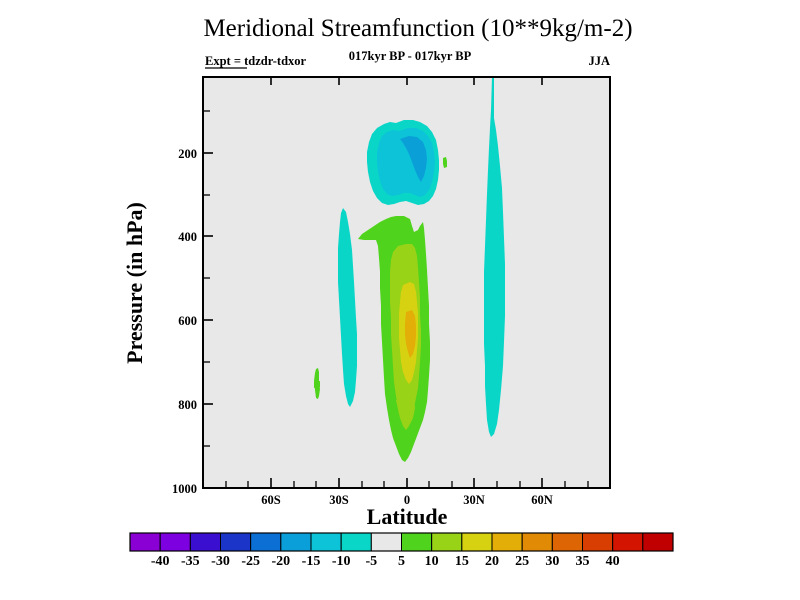 The width and height of the screenshot is (800, 600). Describe the element at coordinates (134, 283) in the screenshot. I see `y-axis-title: Pressure (in hPa)` at that location.